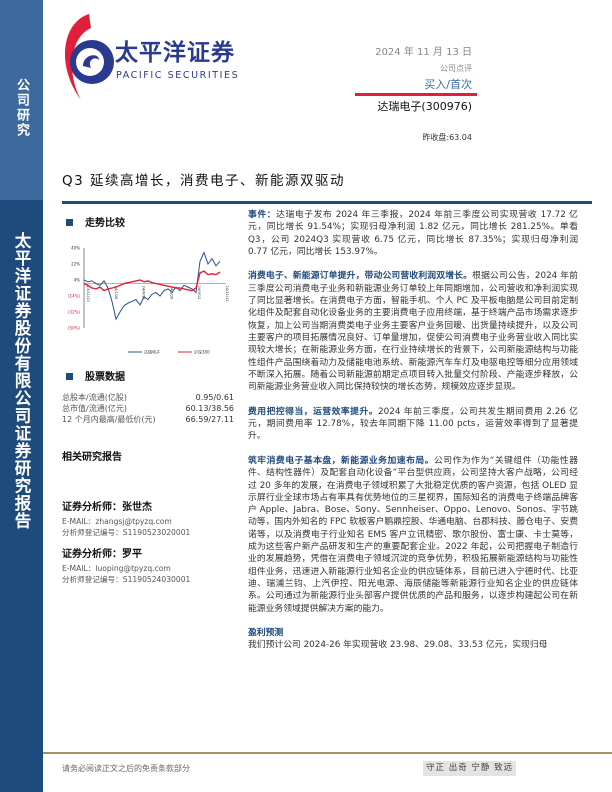 This screenshot has width=612, height=792. Describe the element at coordinates (470, 768) in the screenshot. I see `company-motto: 守正 出奇 宁静 致远` at that location.